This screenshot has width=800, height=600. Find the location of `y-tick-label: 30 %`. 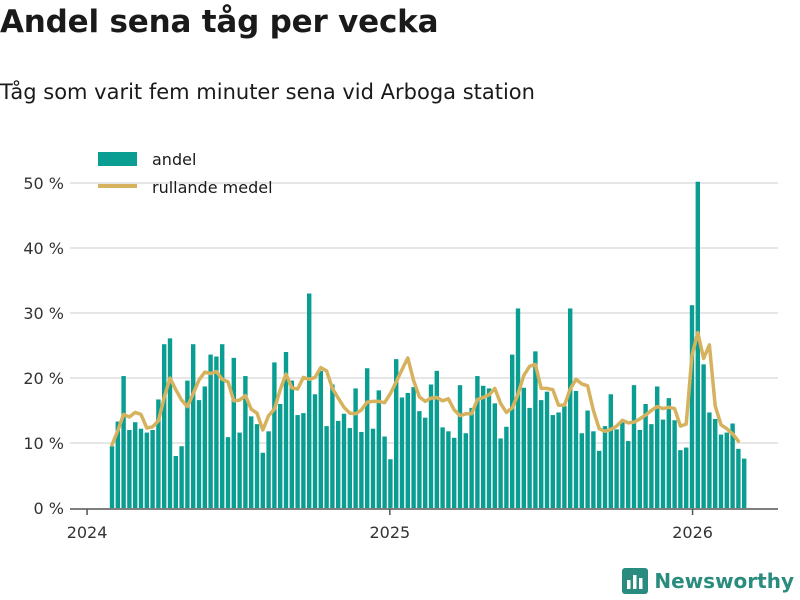

y-tick-label: 30 % is located at coordinates (43, 313).